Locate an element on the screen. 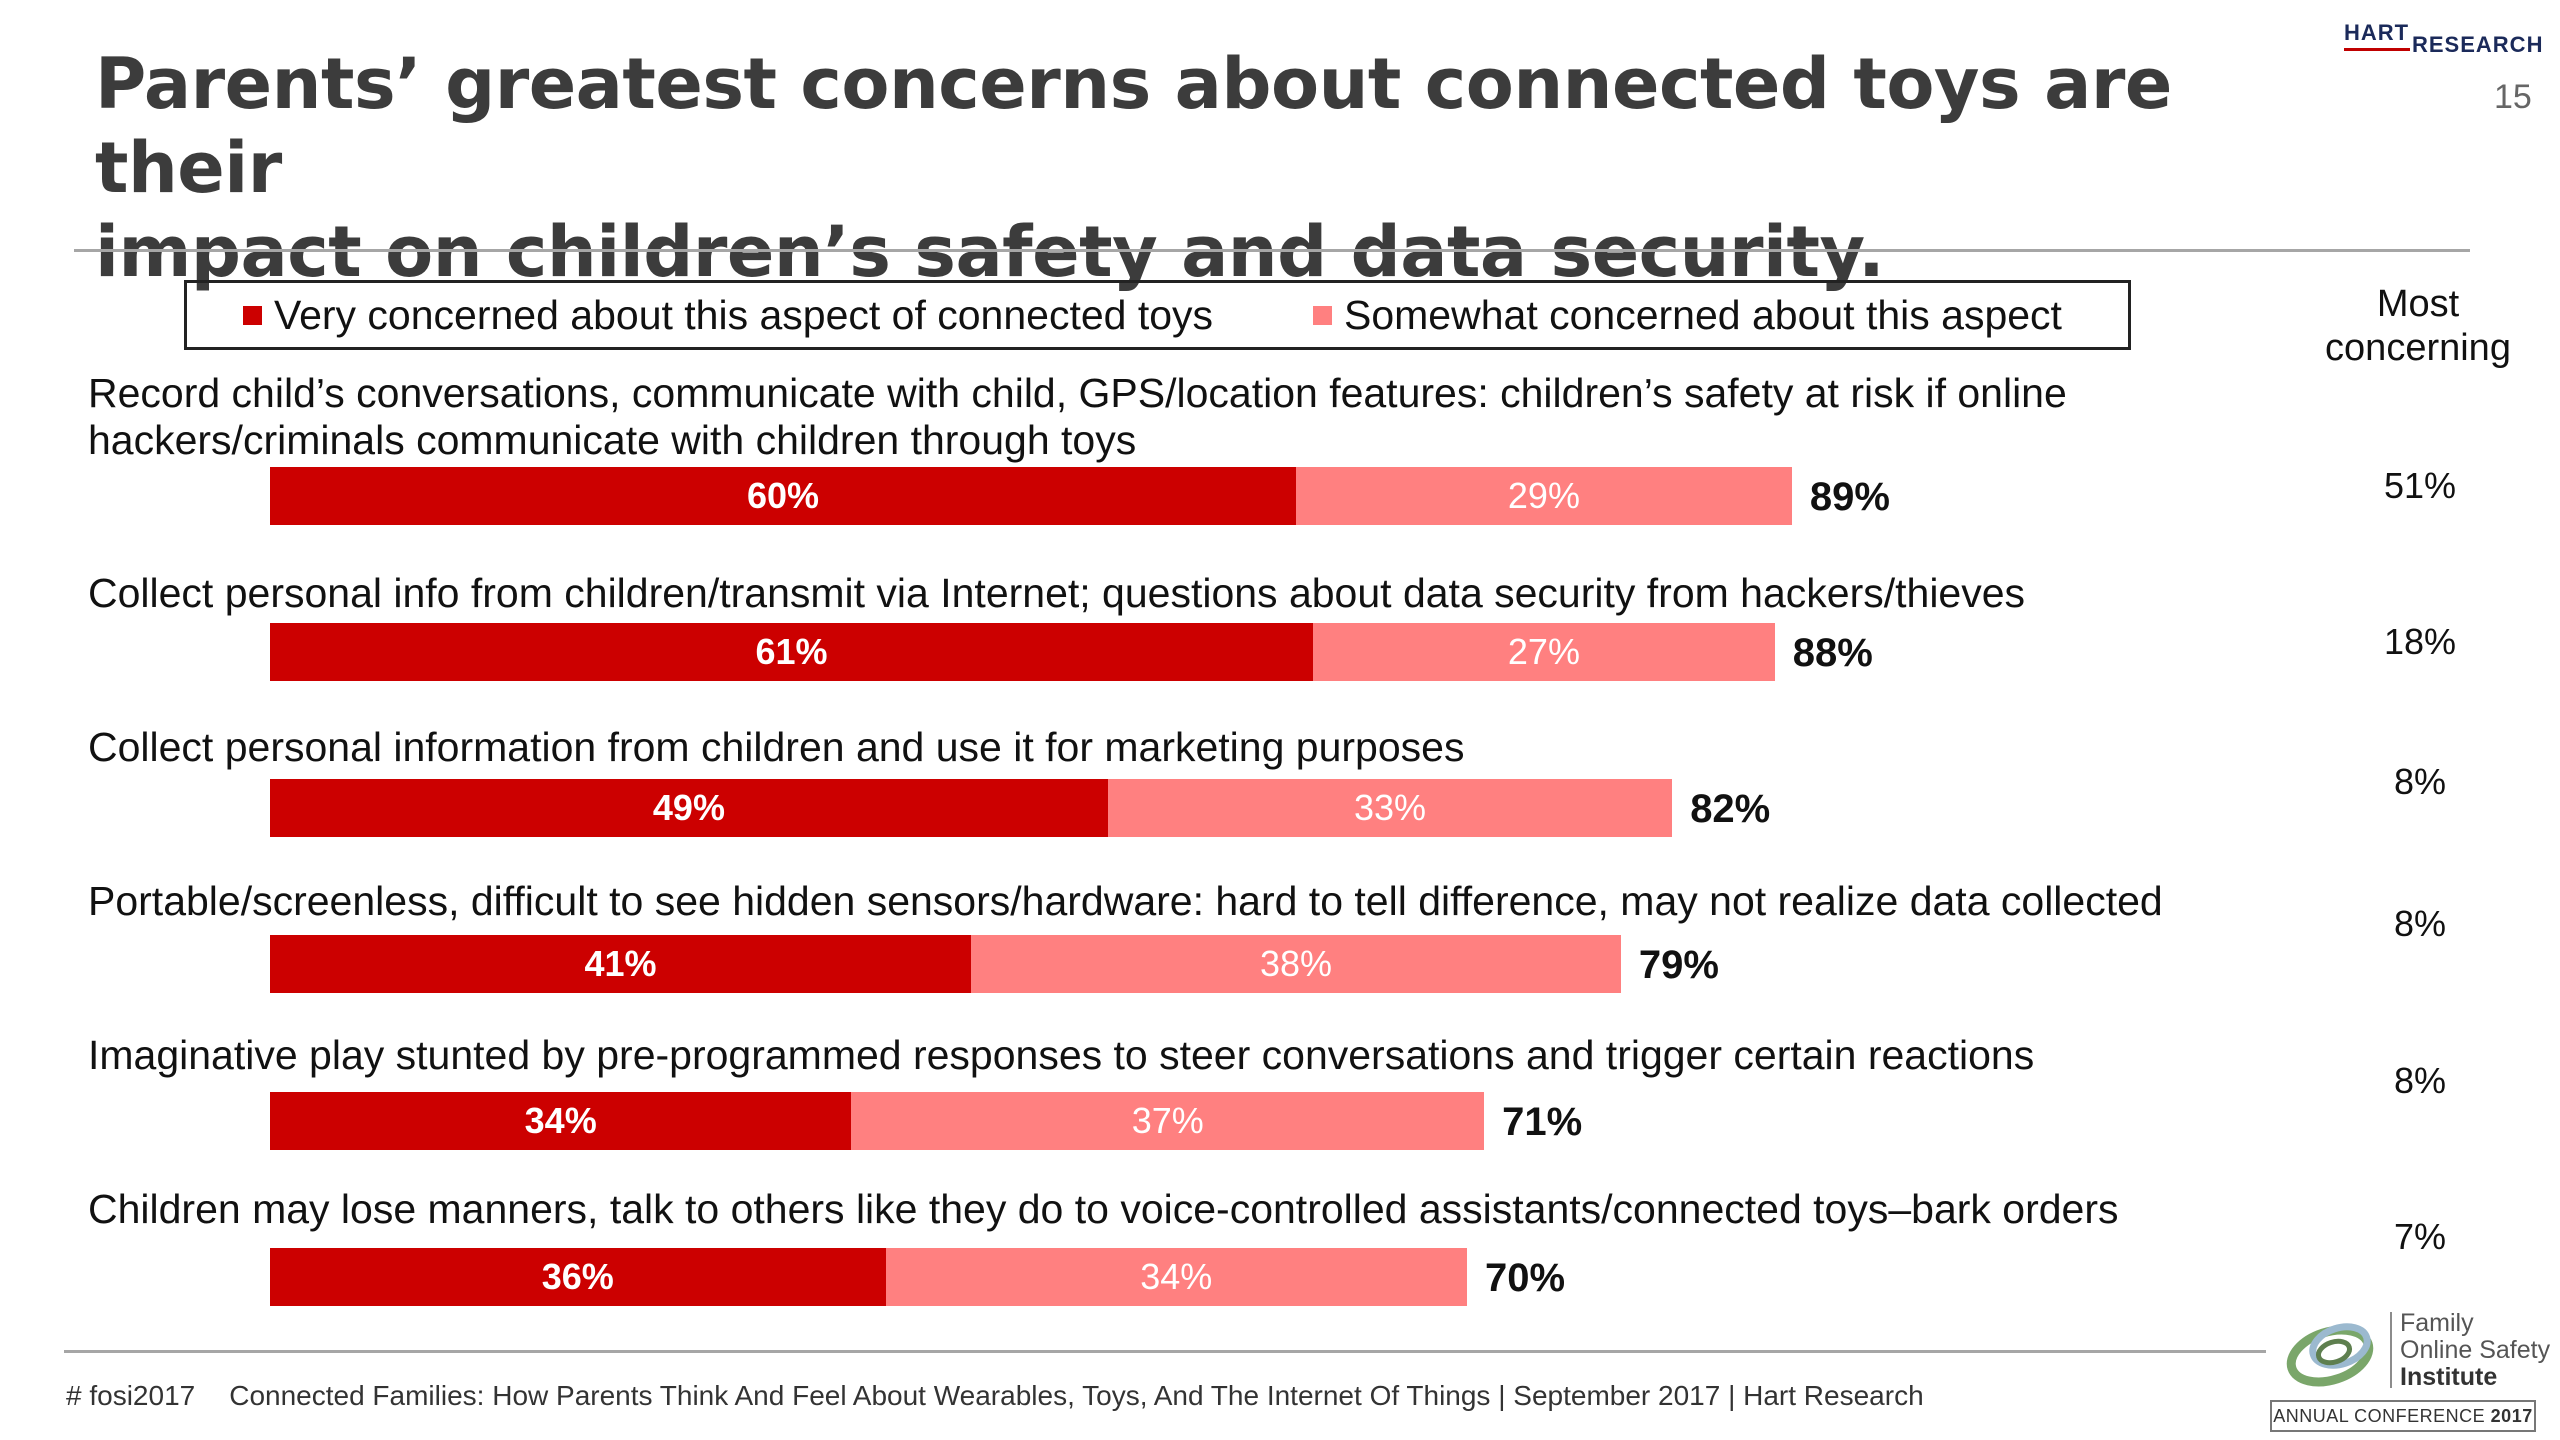  total-label: 82% is located at coordinates (1730, 809).